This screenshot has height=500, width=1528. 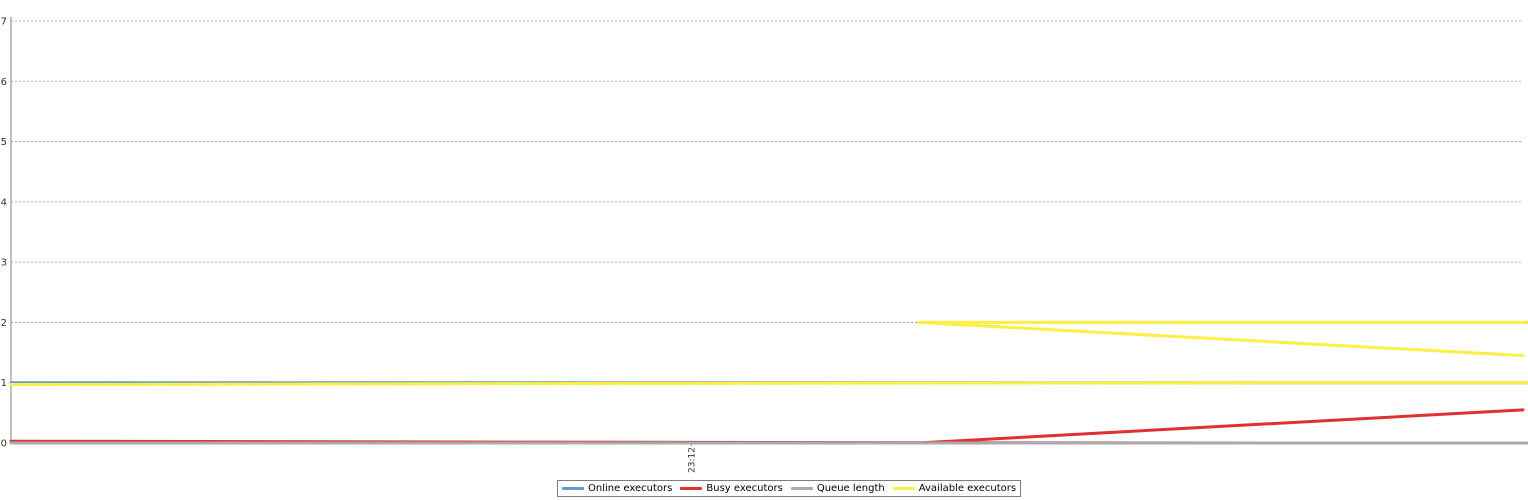 I want to click on legend-item-available-executors: Available executors, so click(x=954, y=488).